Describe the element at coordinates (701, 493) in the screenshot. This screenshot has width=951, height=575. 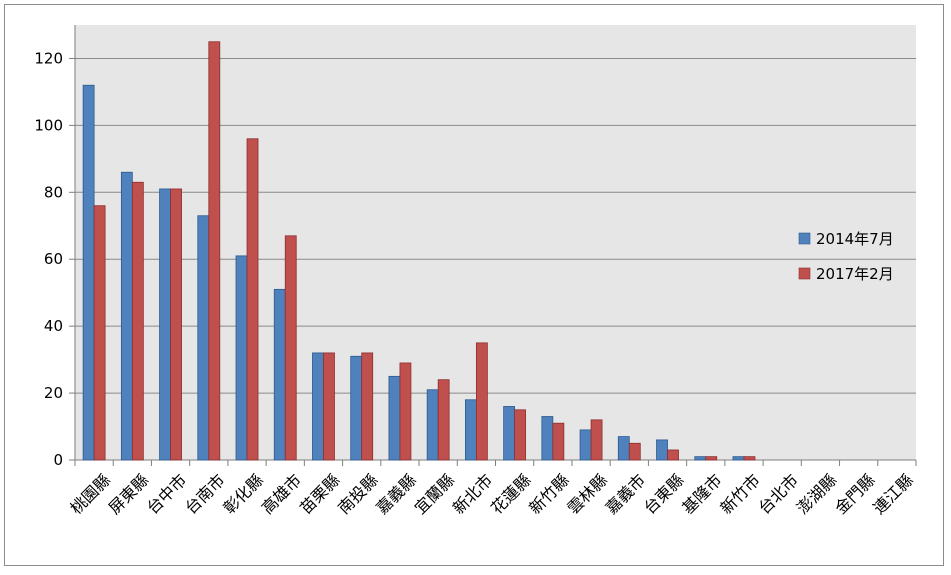
I see `x-category-label: 基隆市` at that location.